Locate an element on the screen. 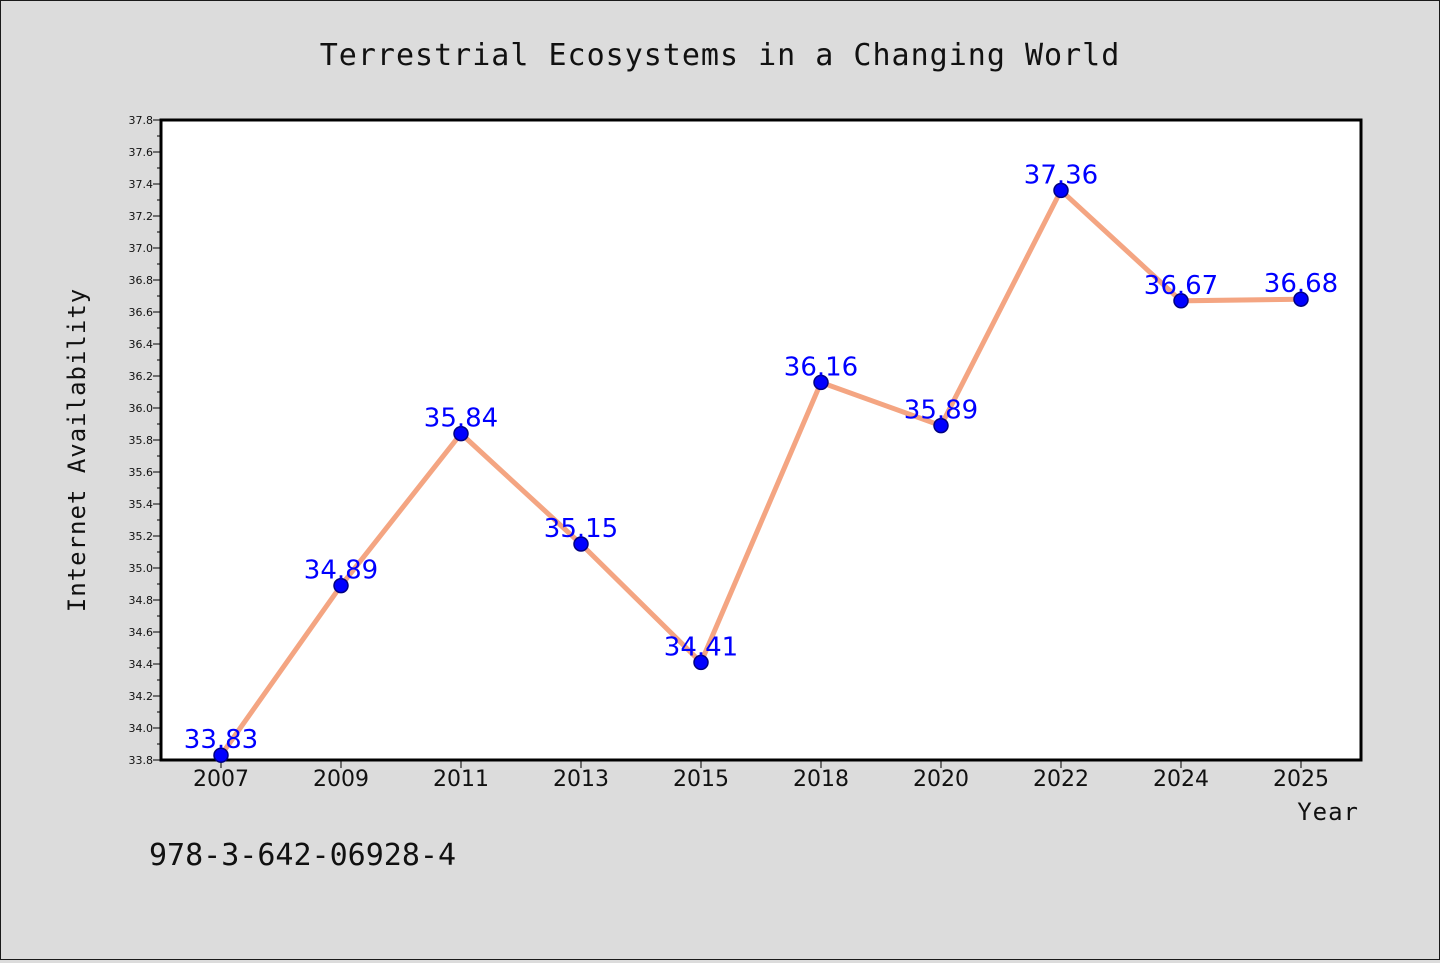 The height and width of the screenshot is (963, 1440). y-tick-label: 35.0 is located at coordinates (141, 568).